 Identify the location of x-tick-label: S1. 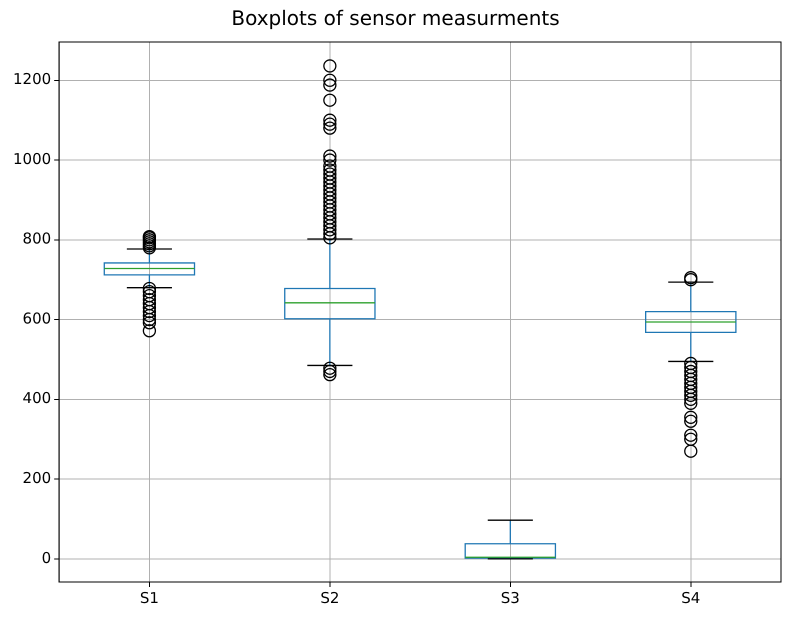
(149, 597).